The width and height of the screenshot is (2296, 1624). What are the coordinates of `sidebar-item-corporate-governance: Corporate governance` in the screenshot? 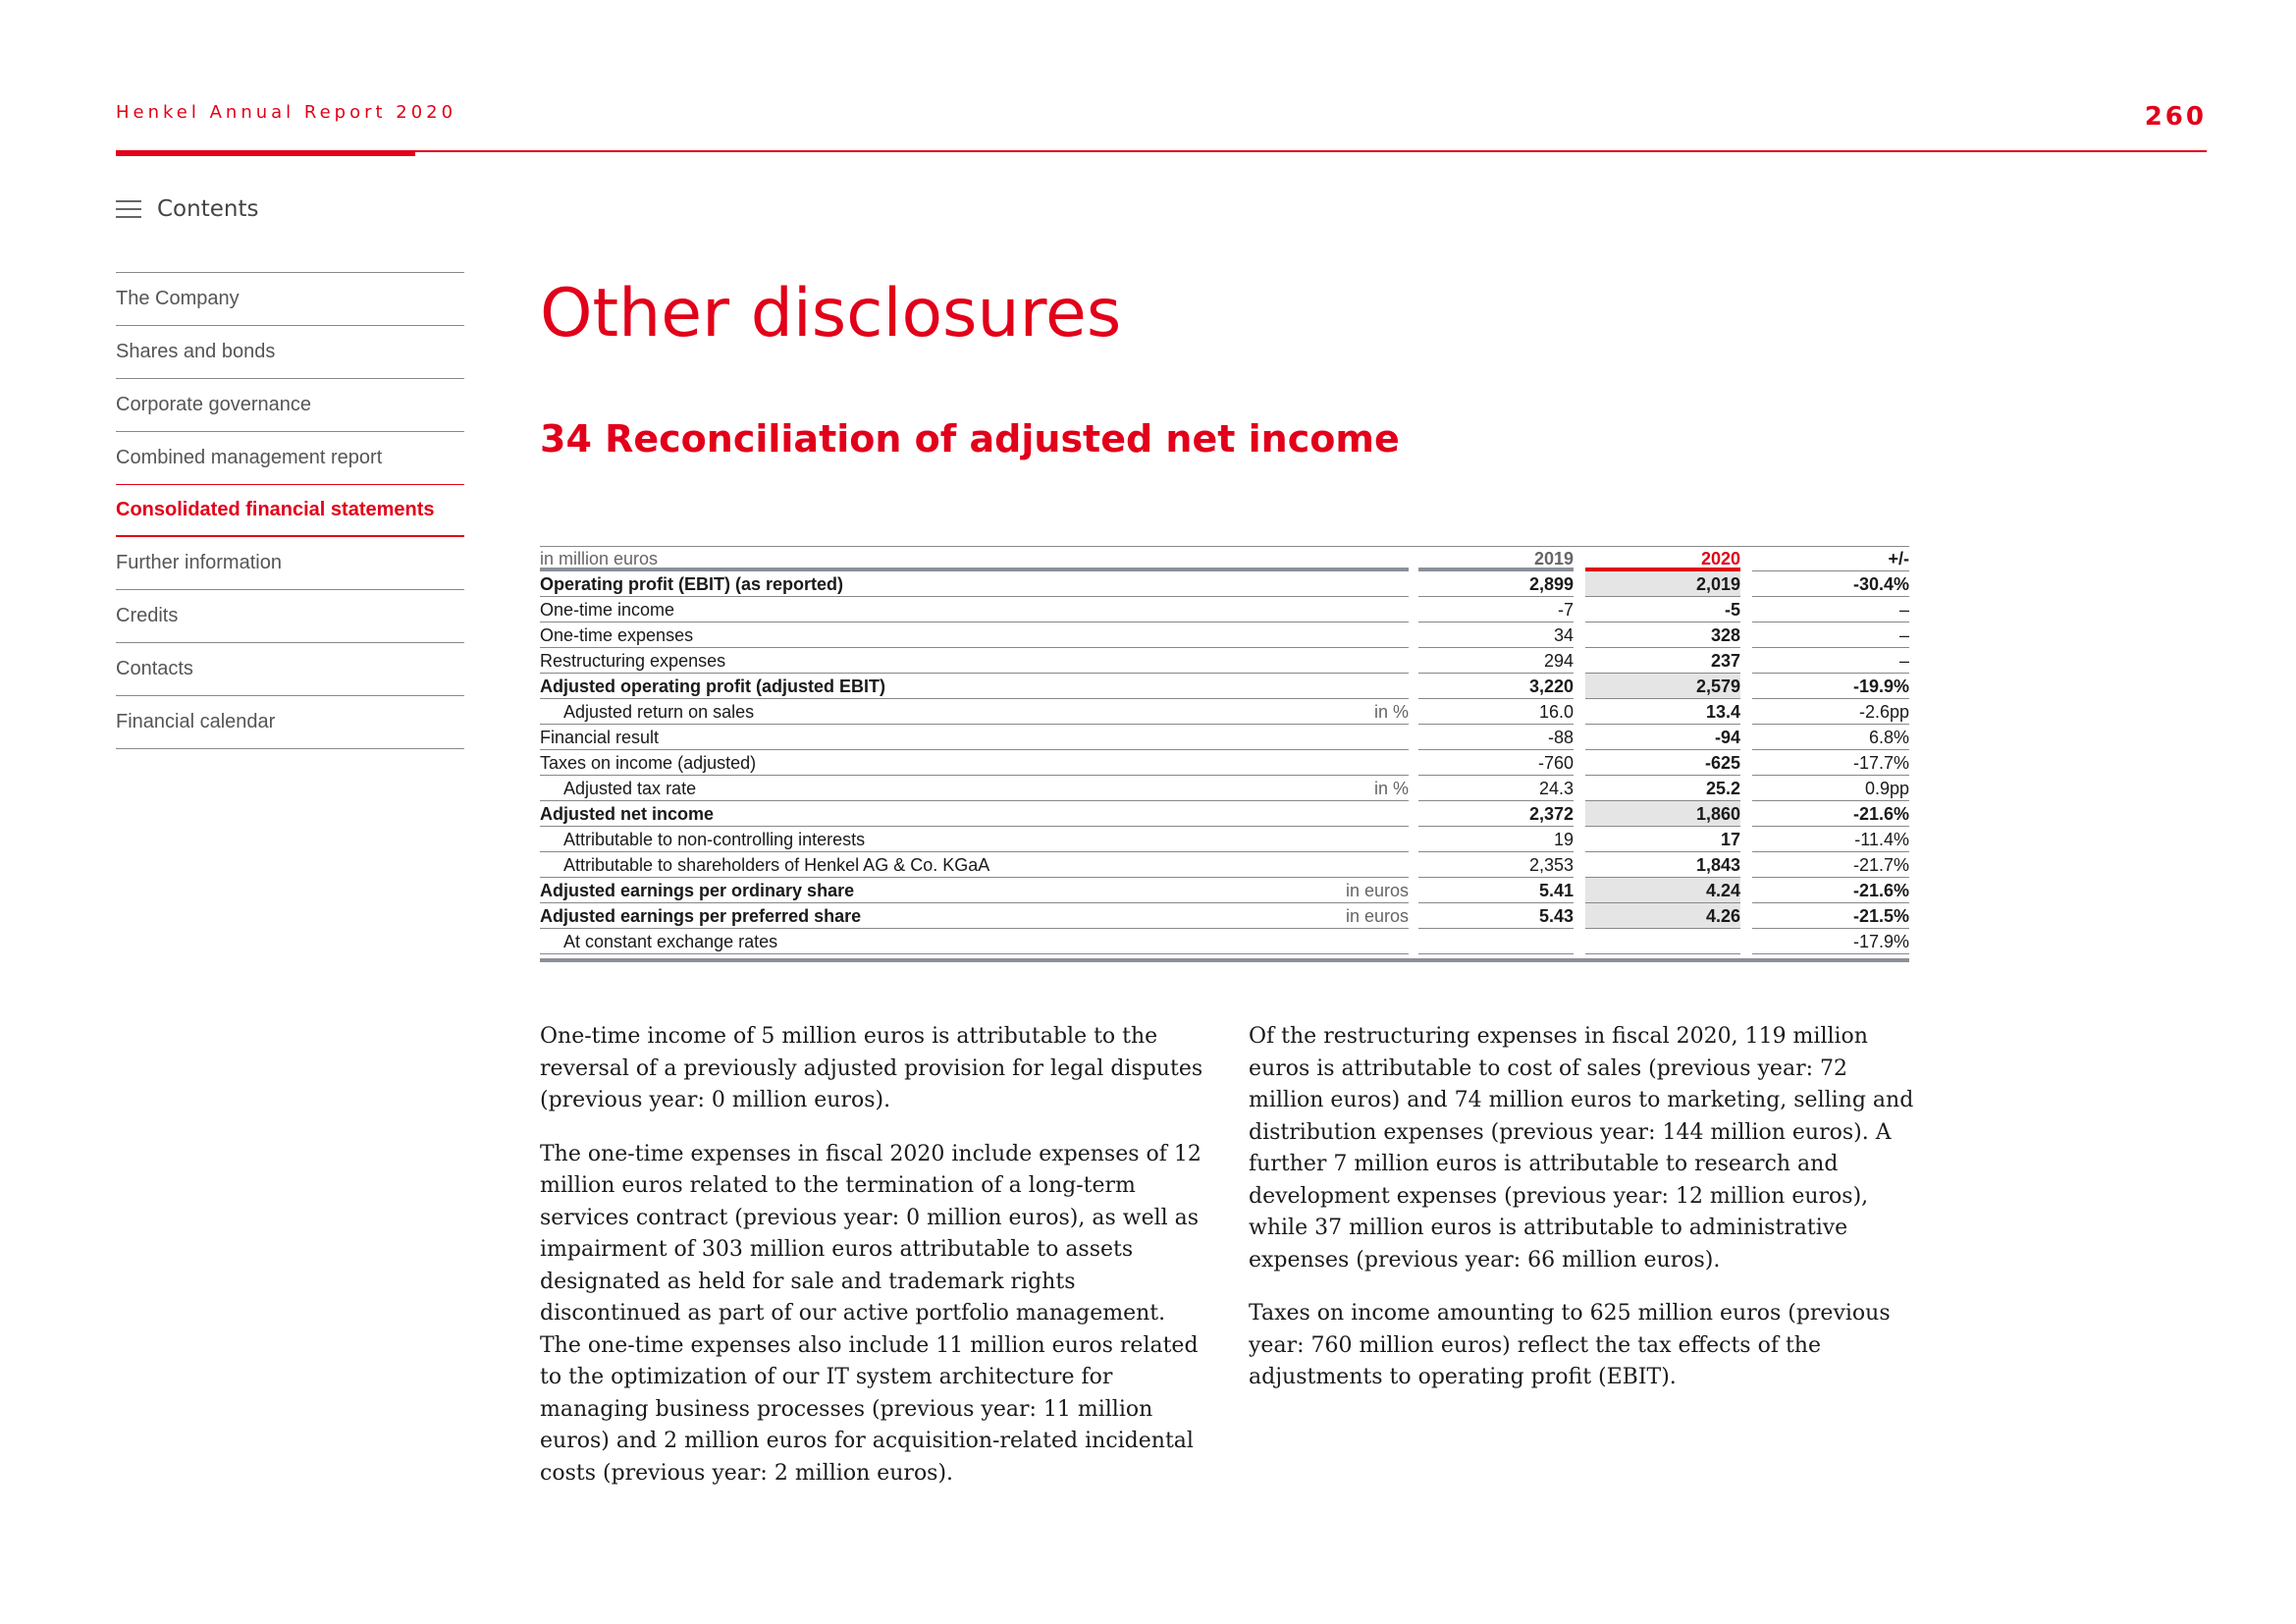 It's located at (290, 405).